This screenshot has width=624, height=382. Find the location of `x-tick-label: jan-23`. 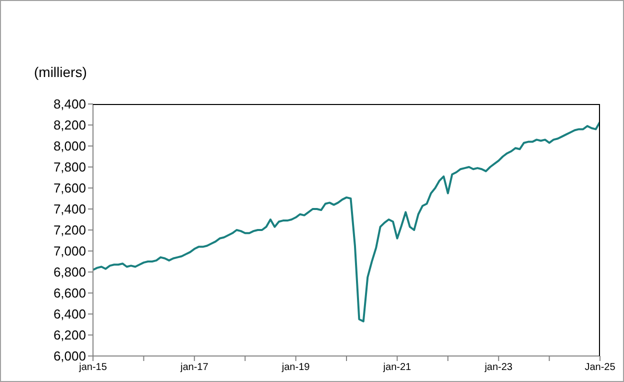

x-tick-label: jan-23 is located at coordinates (498, 368).